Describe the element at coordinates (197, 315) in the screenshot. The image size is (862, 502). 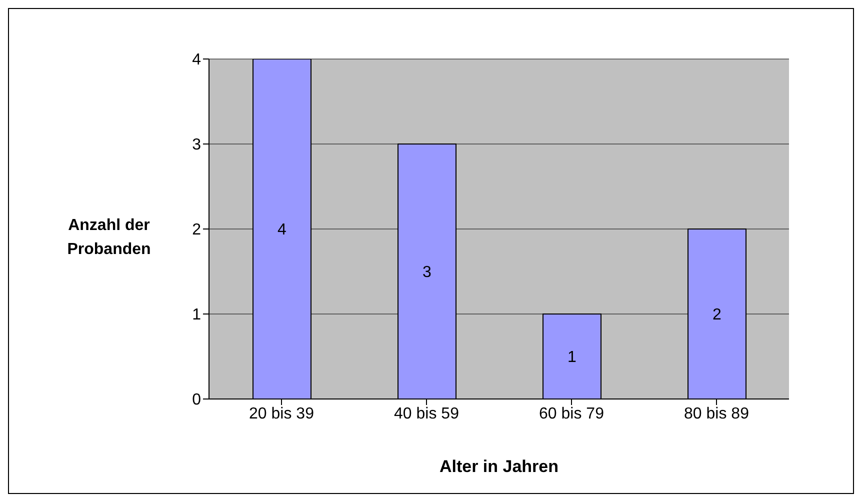
I see `y-tick-label: 1` at that location.